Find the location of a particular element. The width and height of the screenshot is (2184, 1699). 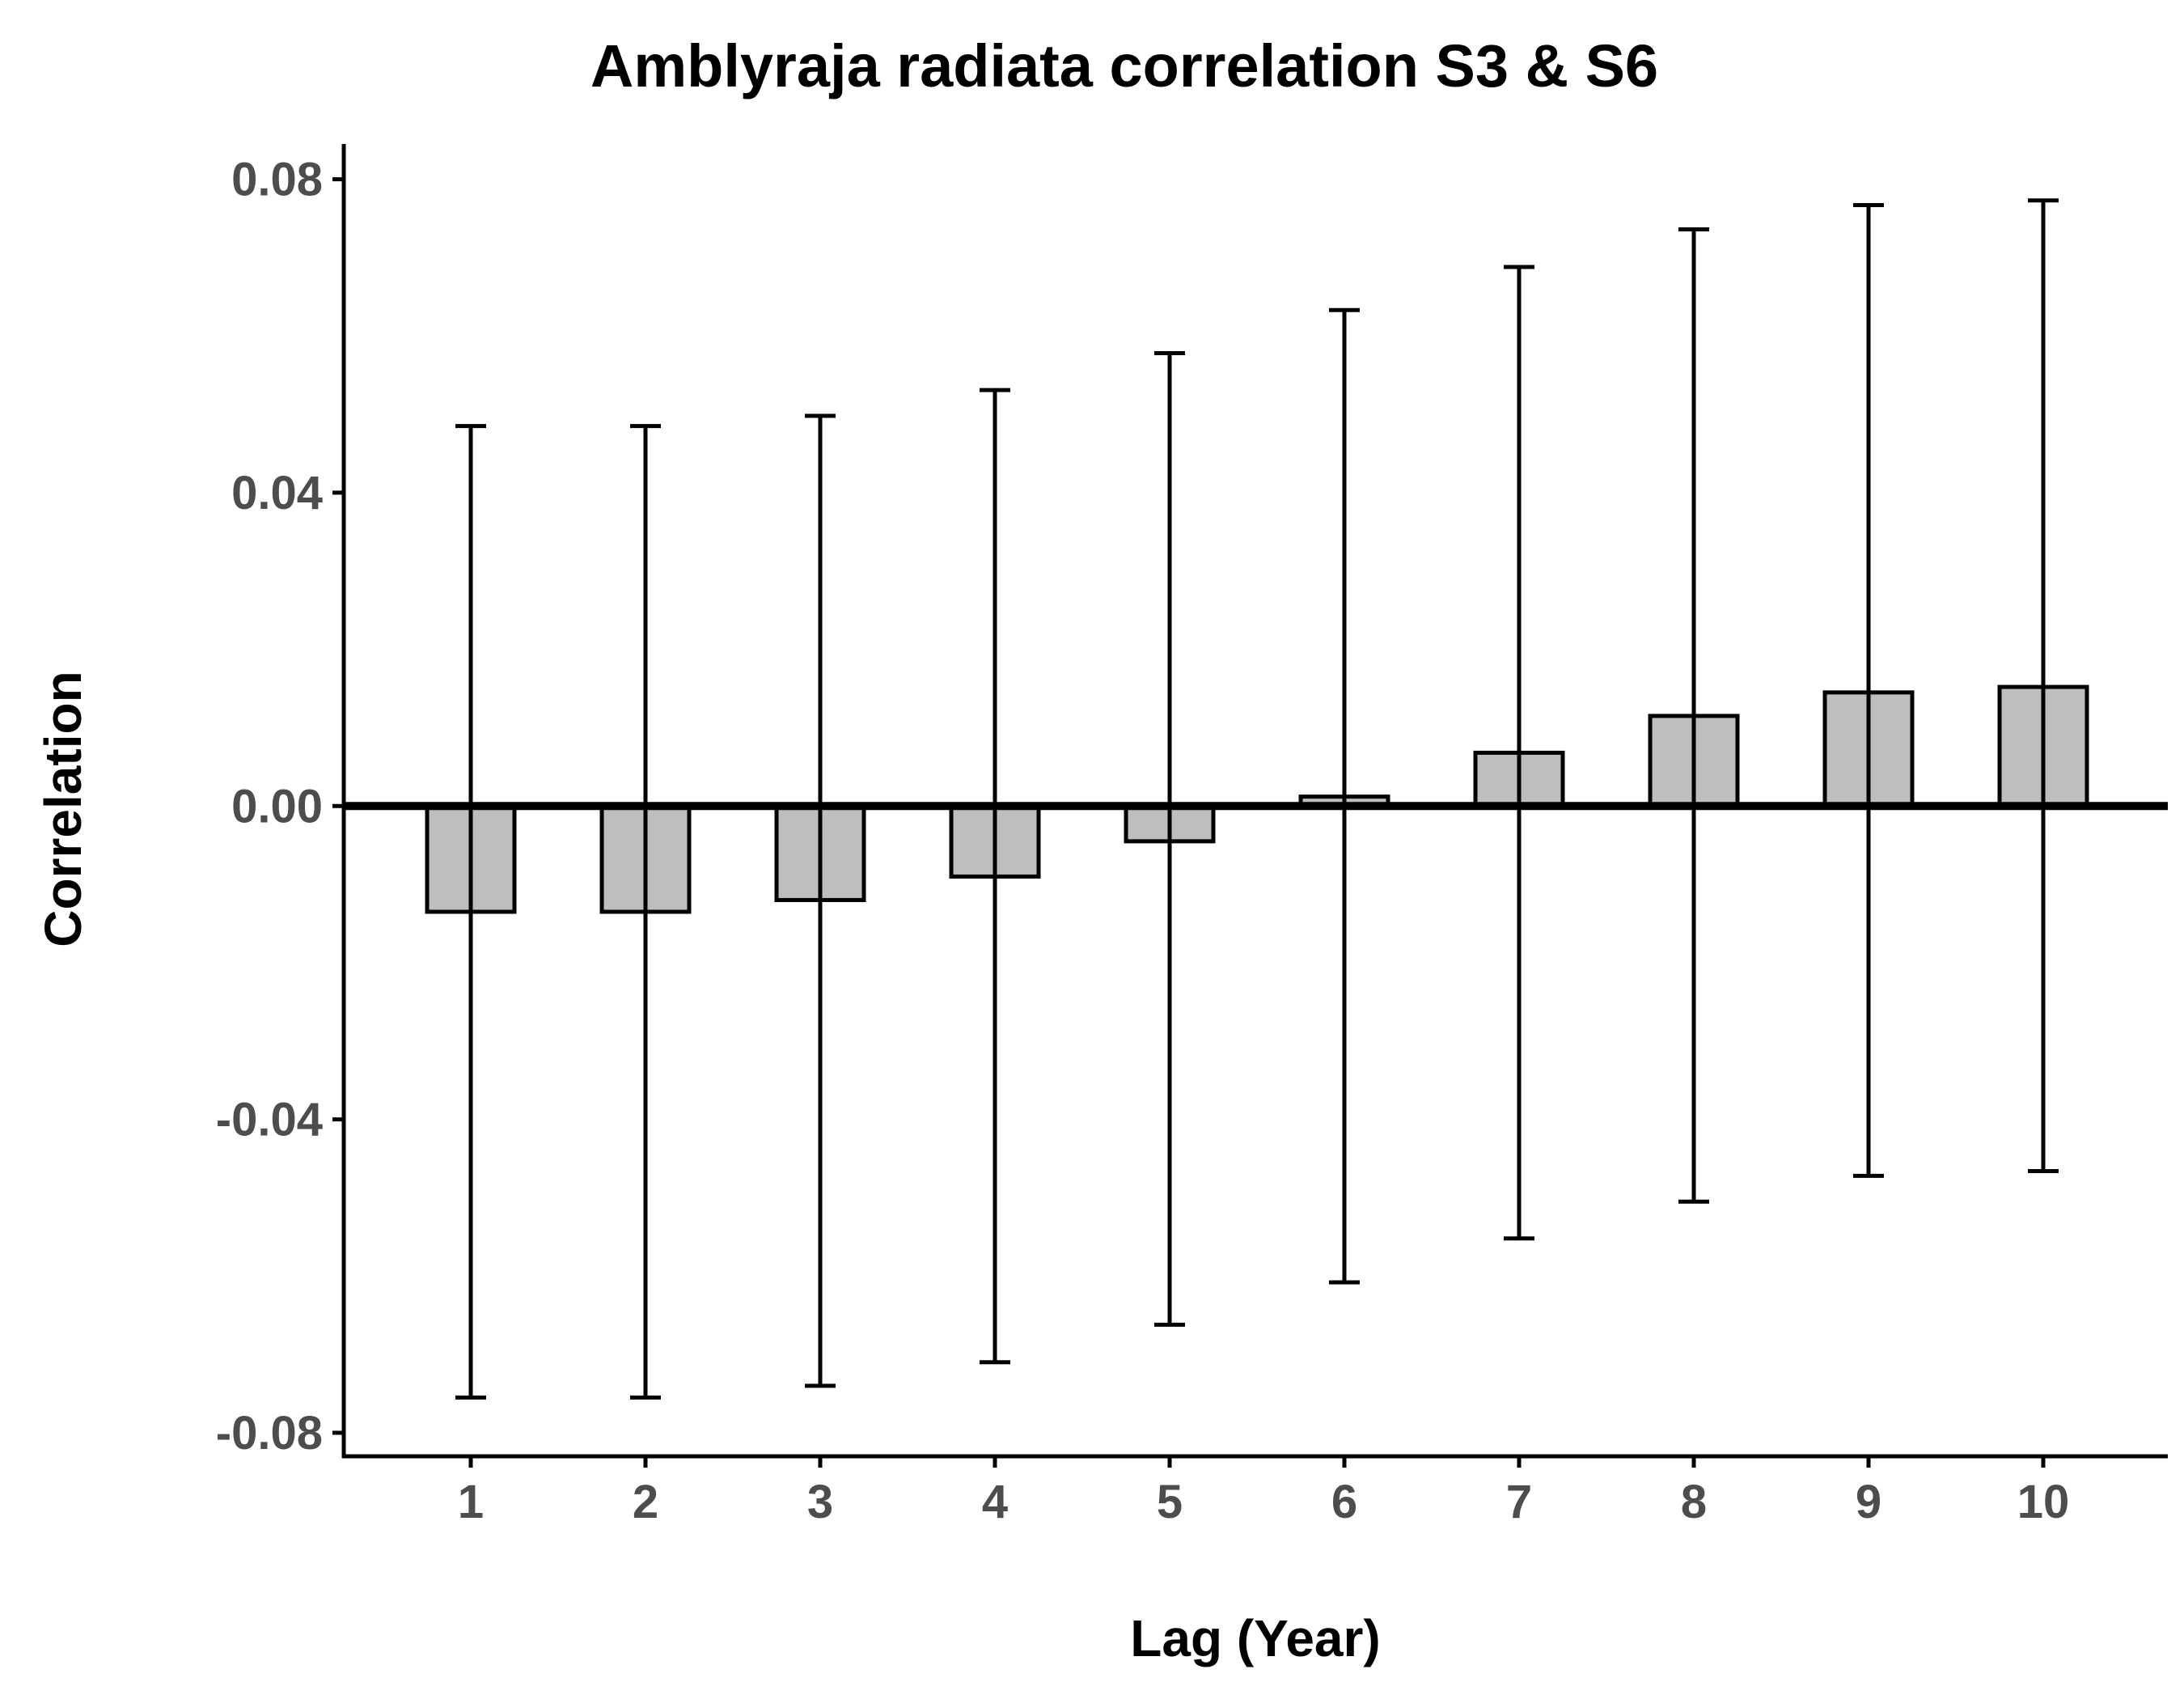

x-tick-label: 6 is located at coordinates (1344, 1502).